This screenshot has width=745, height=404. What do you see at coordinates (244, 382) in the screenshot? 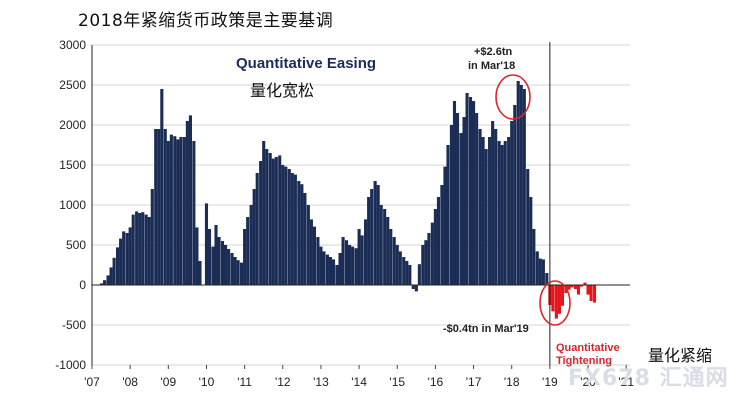
I see `x-tick-label: '11` at bounding box center [244, 382].